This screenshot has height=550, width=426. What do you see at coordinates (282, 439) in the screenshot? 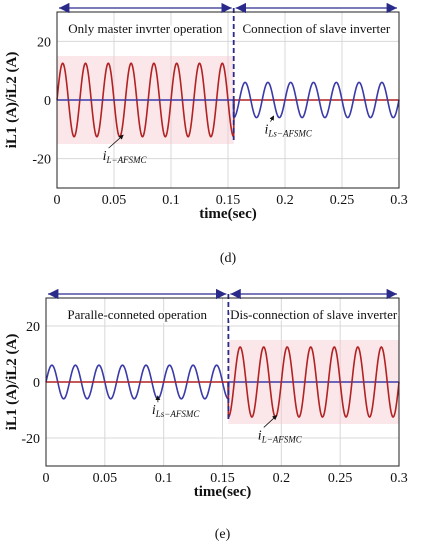
I see `curve-label-2-sub-e: L−AFSMC` at bounding box center [282, 439].